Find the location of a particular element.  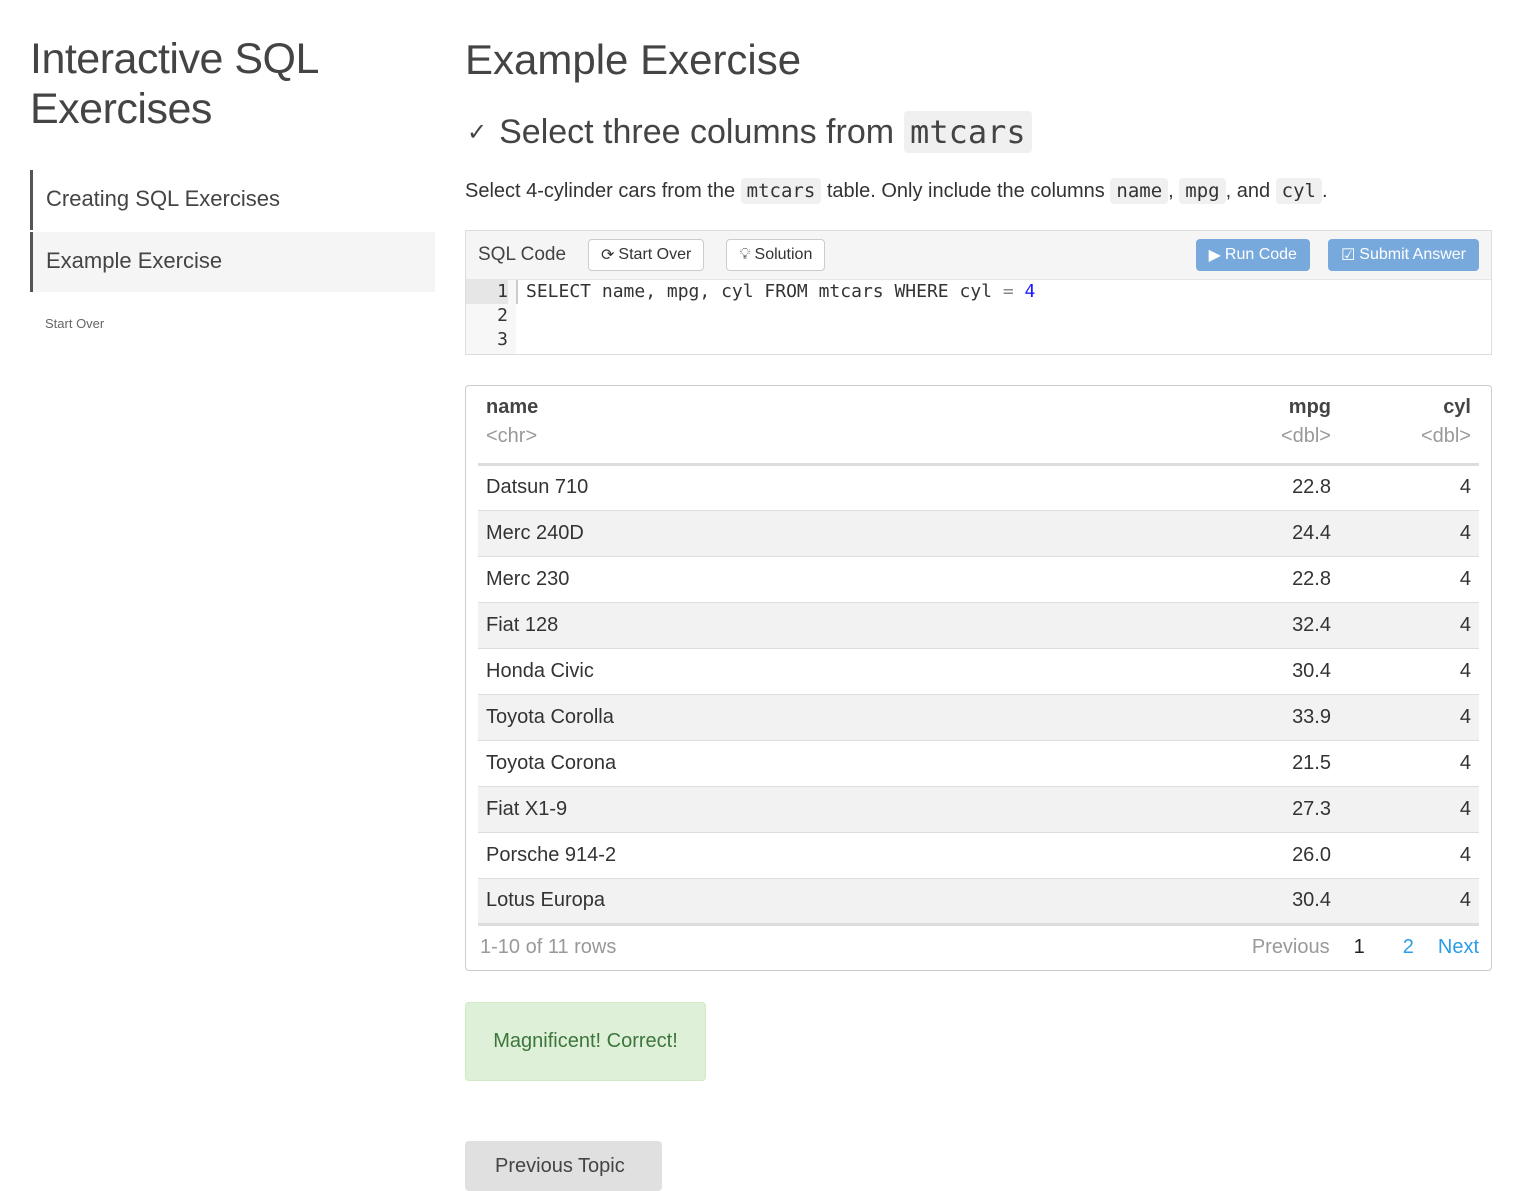

table-row: Datsun 710 22.8 4 is located at coordinates (978, 487).